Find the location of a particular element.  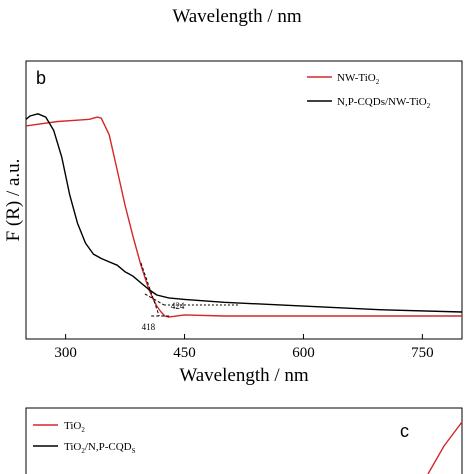

x-tick-label-450: 450 is located at coordinates (184, 353).